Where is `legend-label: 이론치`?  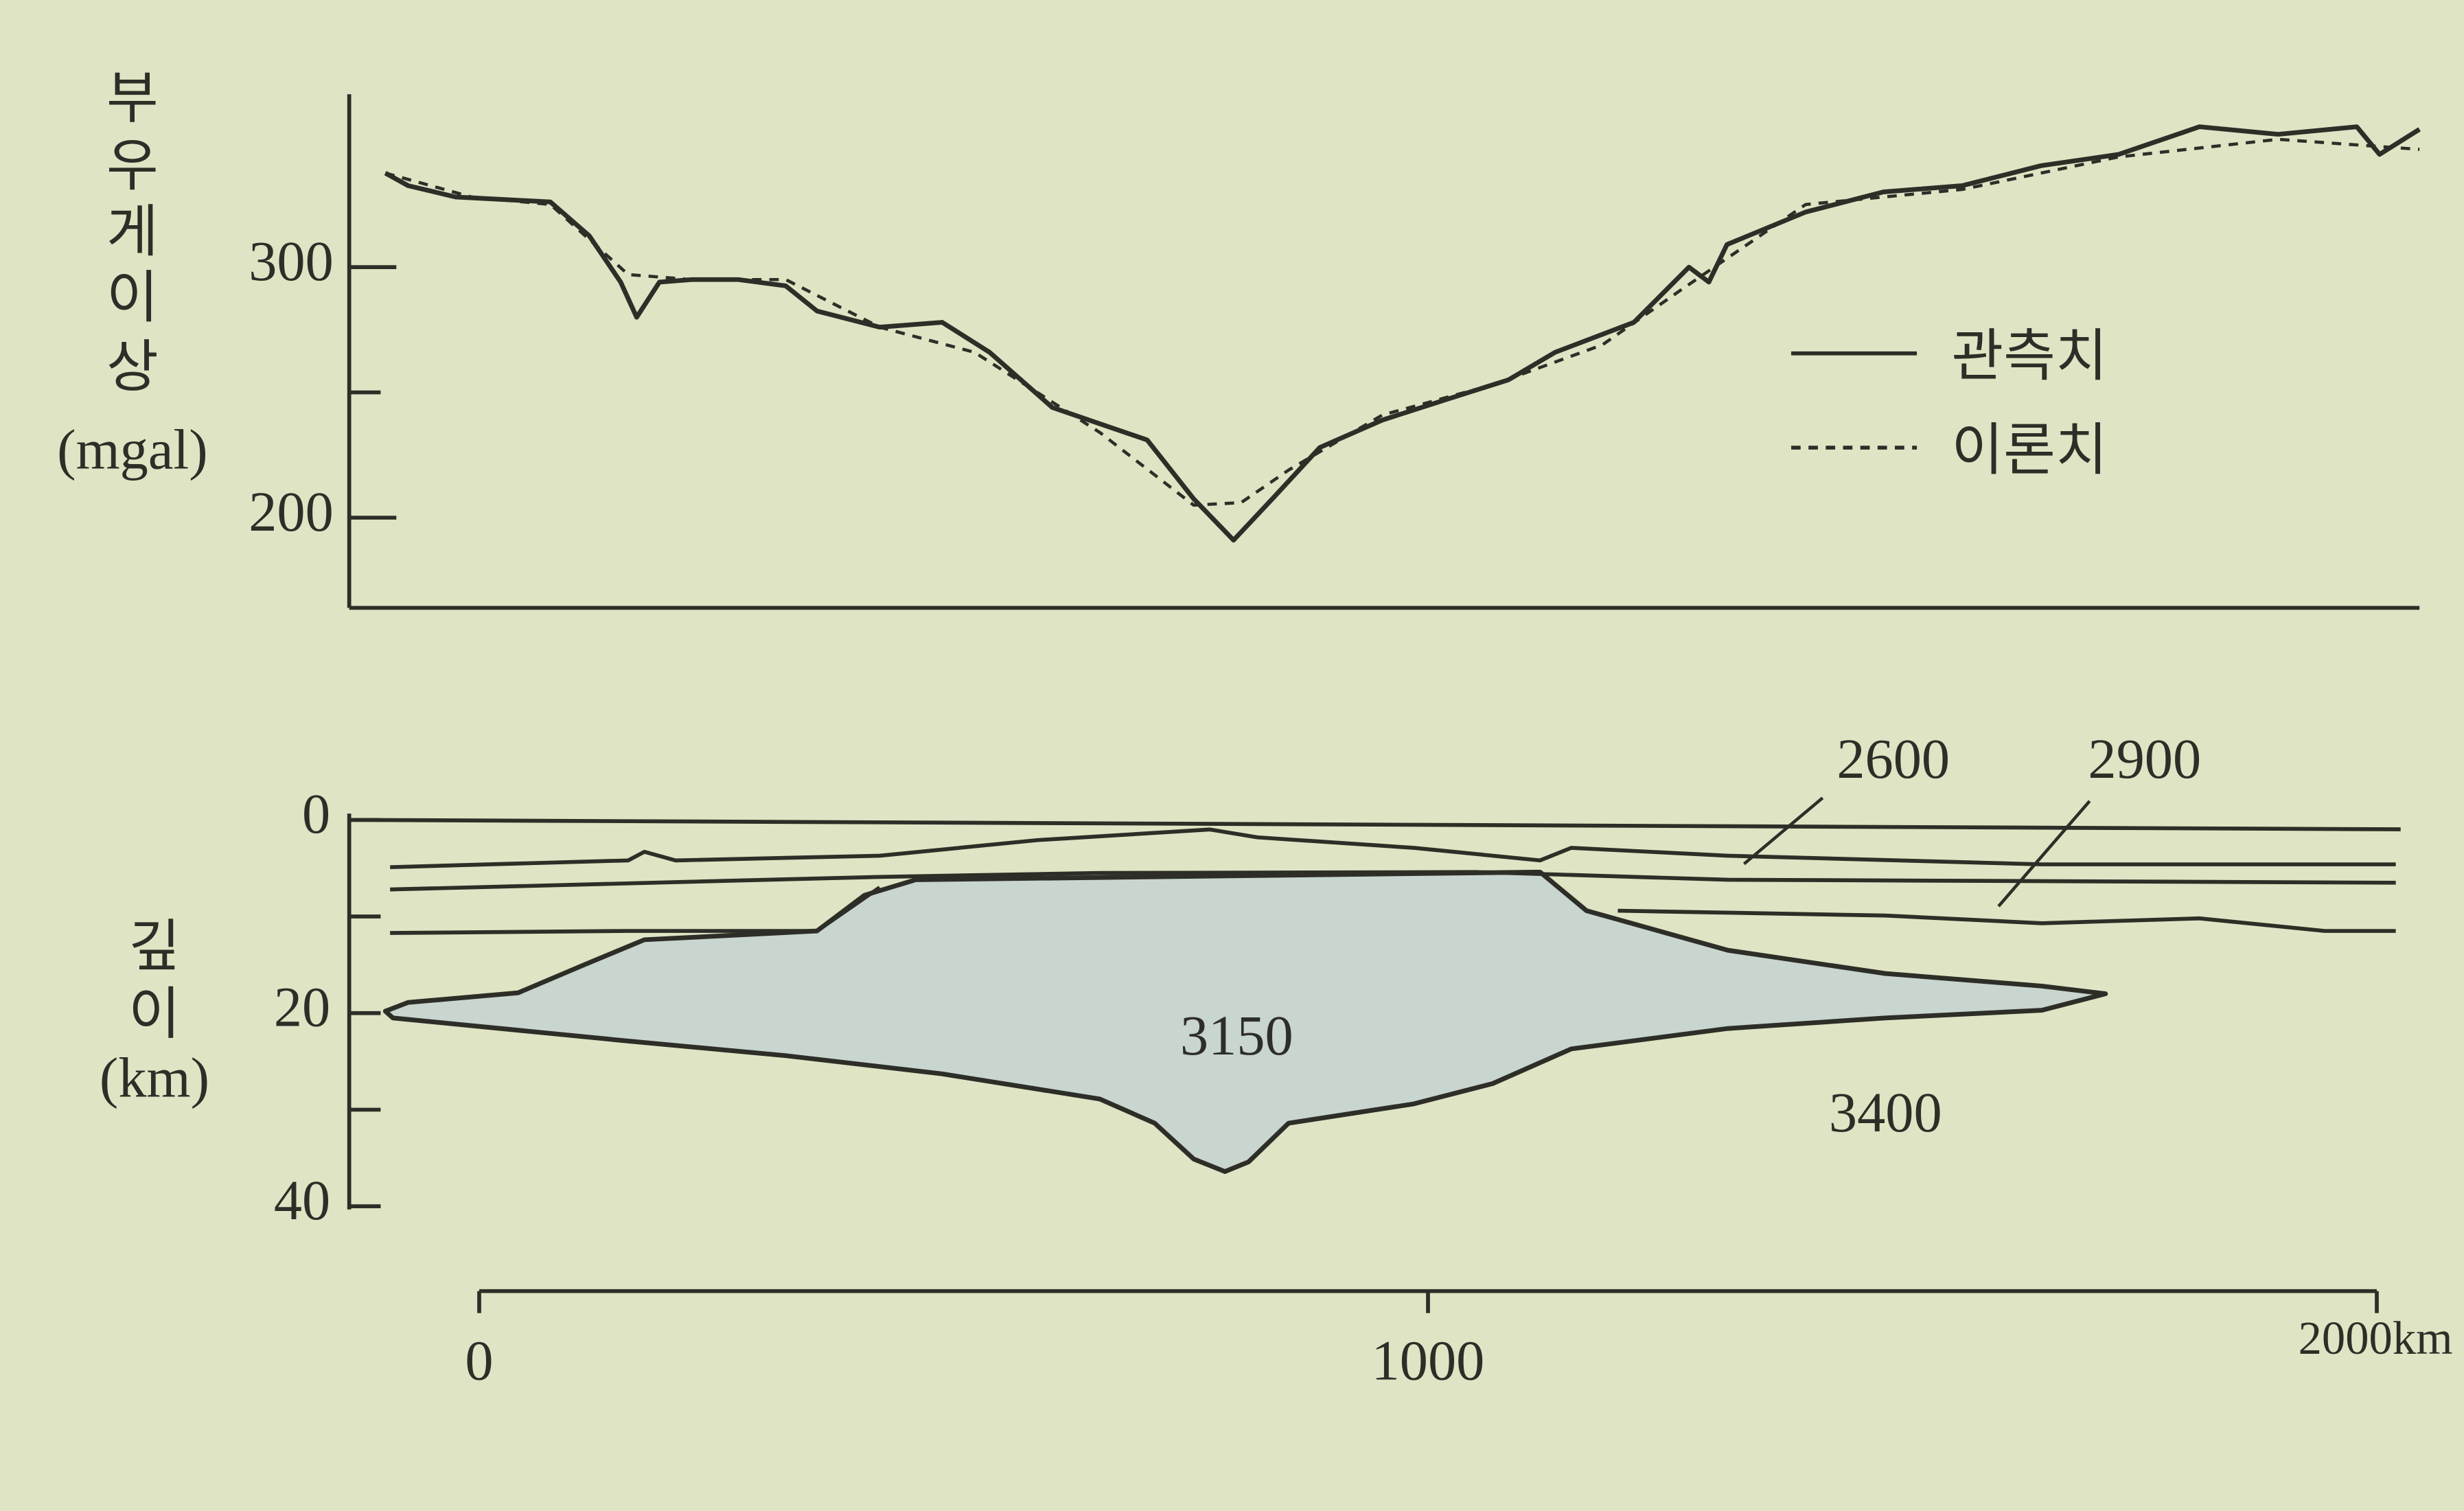
legend-label: 이론치 is located at coordinates (2029, 450).